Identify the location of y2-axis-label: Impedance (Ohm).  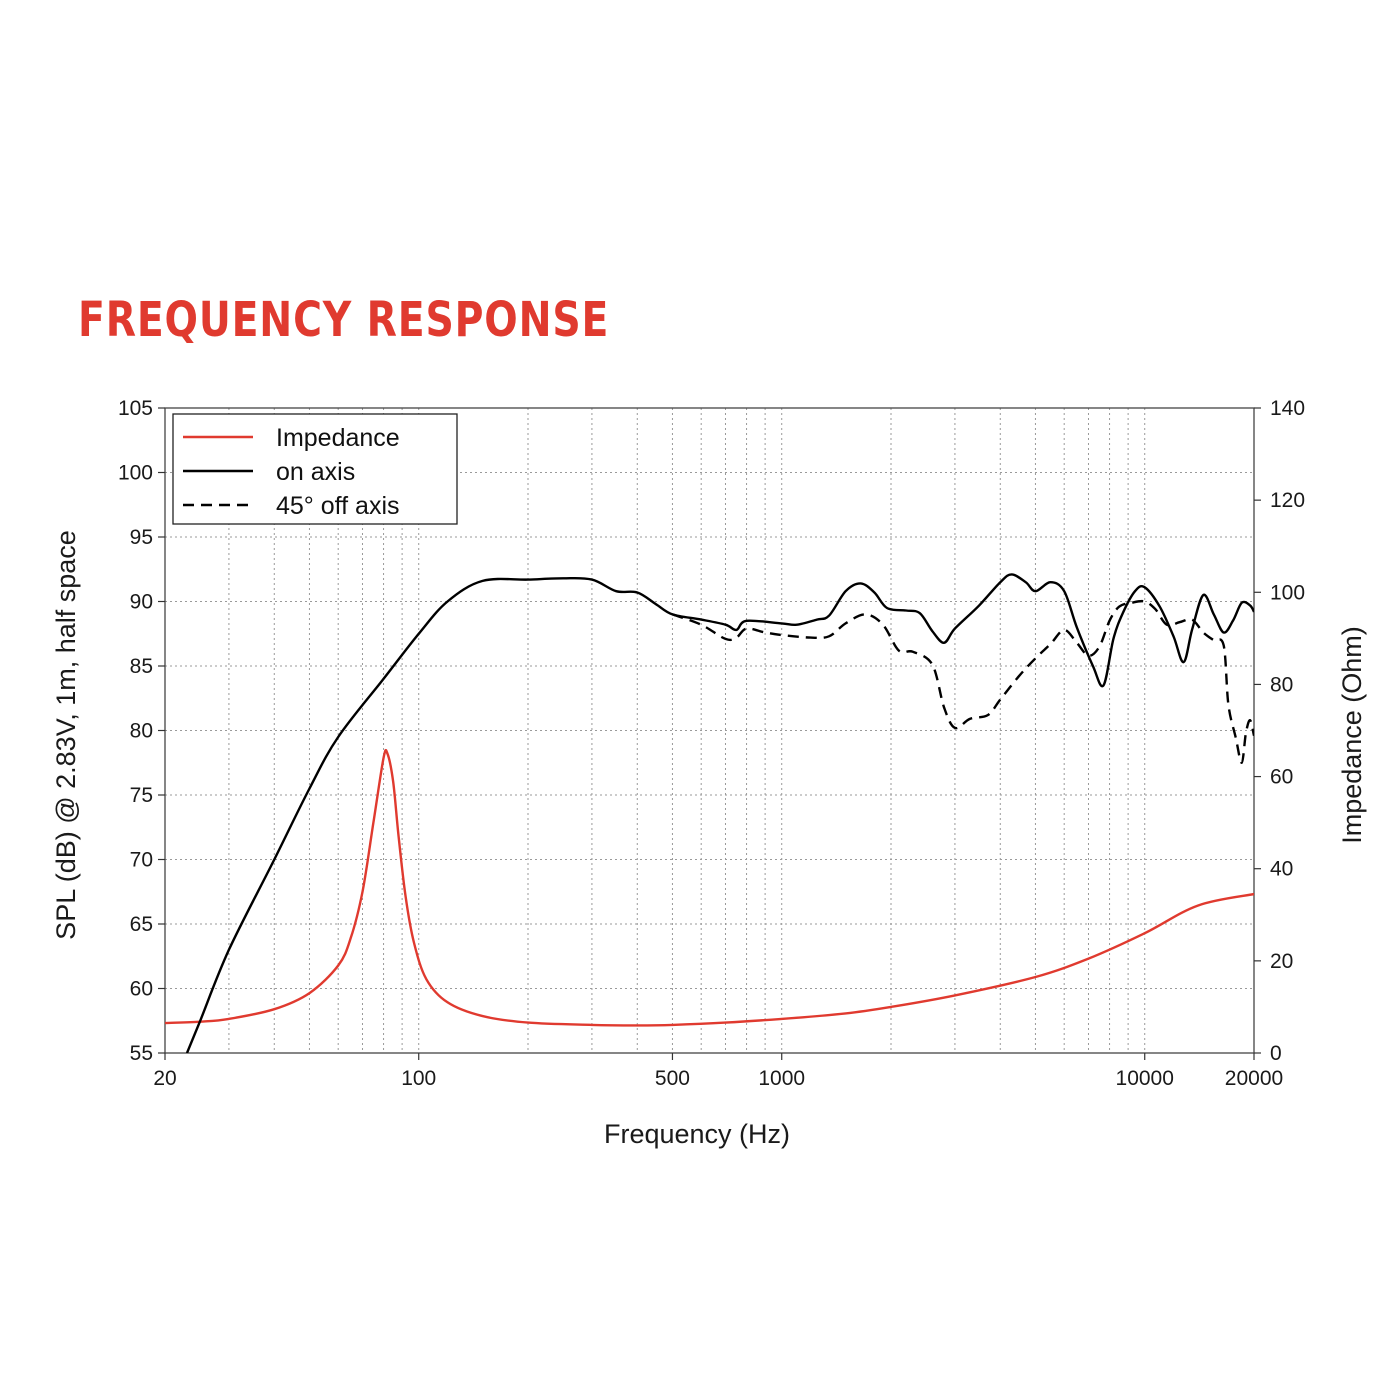
(1352, 735).